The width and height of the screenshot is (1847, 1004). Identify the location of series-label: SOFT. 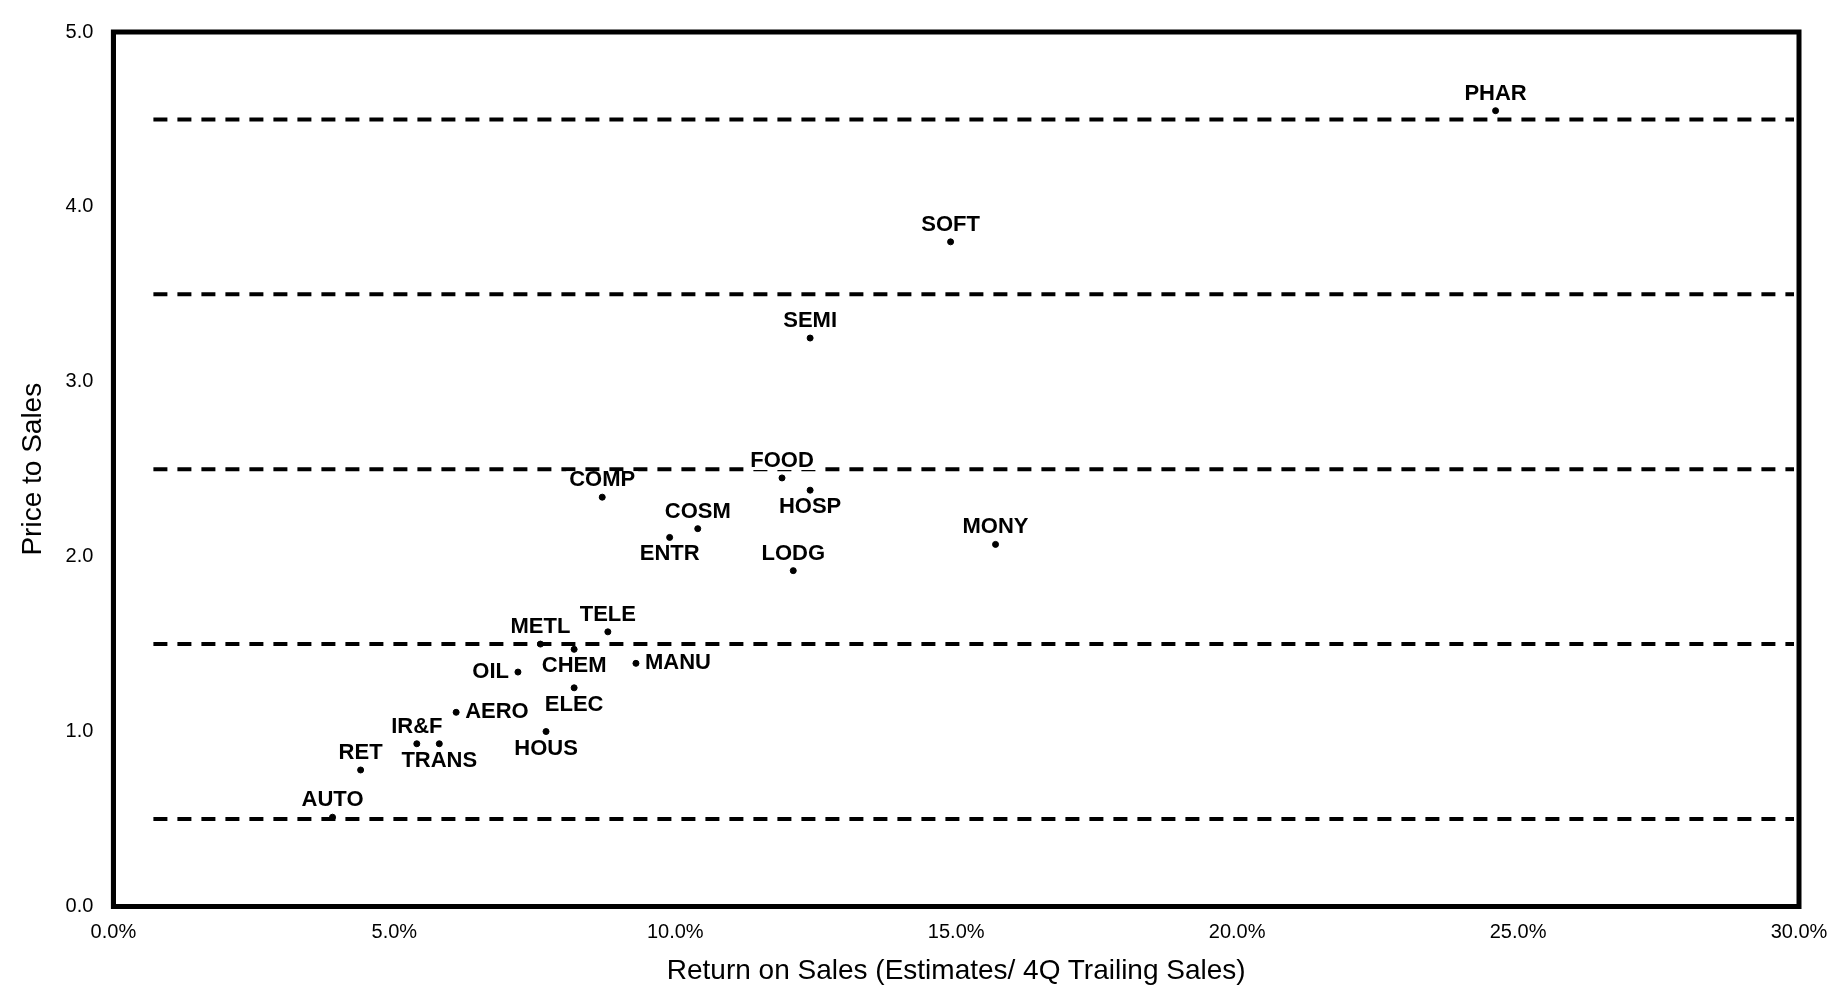
(951, 223).